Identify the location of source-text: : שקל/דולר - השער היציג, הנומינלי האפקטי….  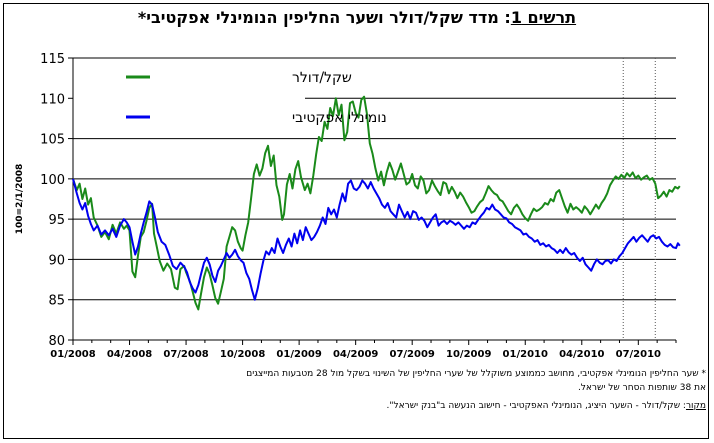
(536, 406).